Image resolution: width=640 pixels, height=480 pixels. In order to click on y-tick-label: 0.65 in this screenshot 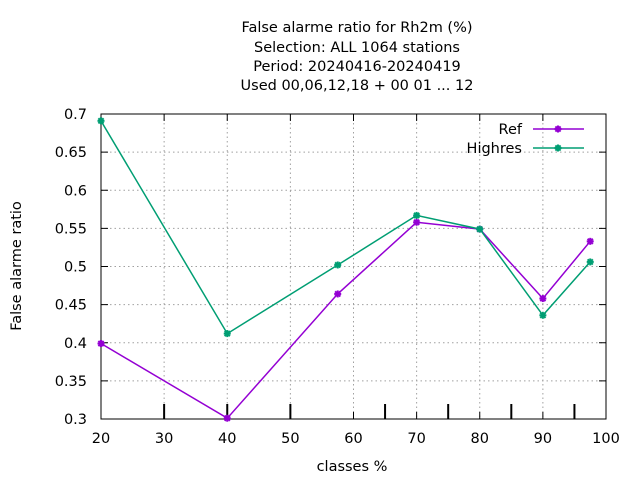, I will do `click(71, 153)`.